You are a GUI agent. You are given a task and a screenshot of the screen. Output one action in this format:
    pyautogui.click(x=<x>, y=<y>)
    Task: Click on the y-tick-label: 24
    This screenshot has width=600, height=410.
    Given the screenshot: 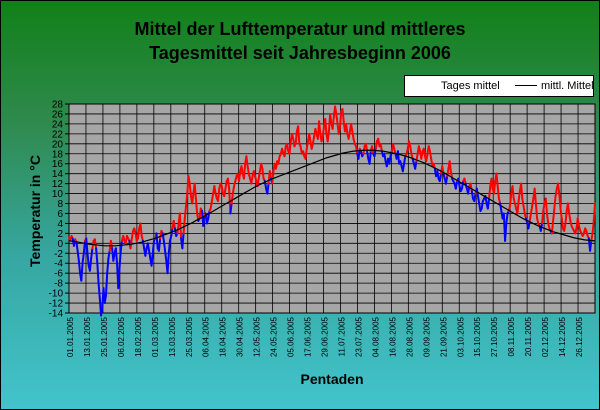 What is the action you would take?
    pyautogui.click(x=58, y=124)
    